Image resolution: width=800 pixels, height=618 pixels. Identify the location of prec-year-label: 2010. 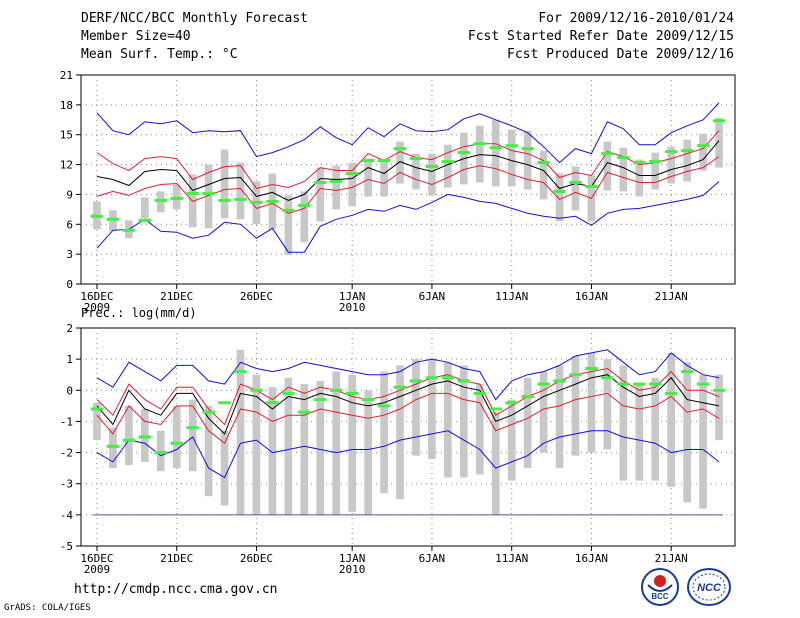
(352, 569).